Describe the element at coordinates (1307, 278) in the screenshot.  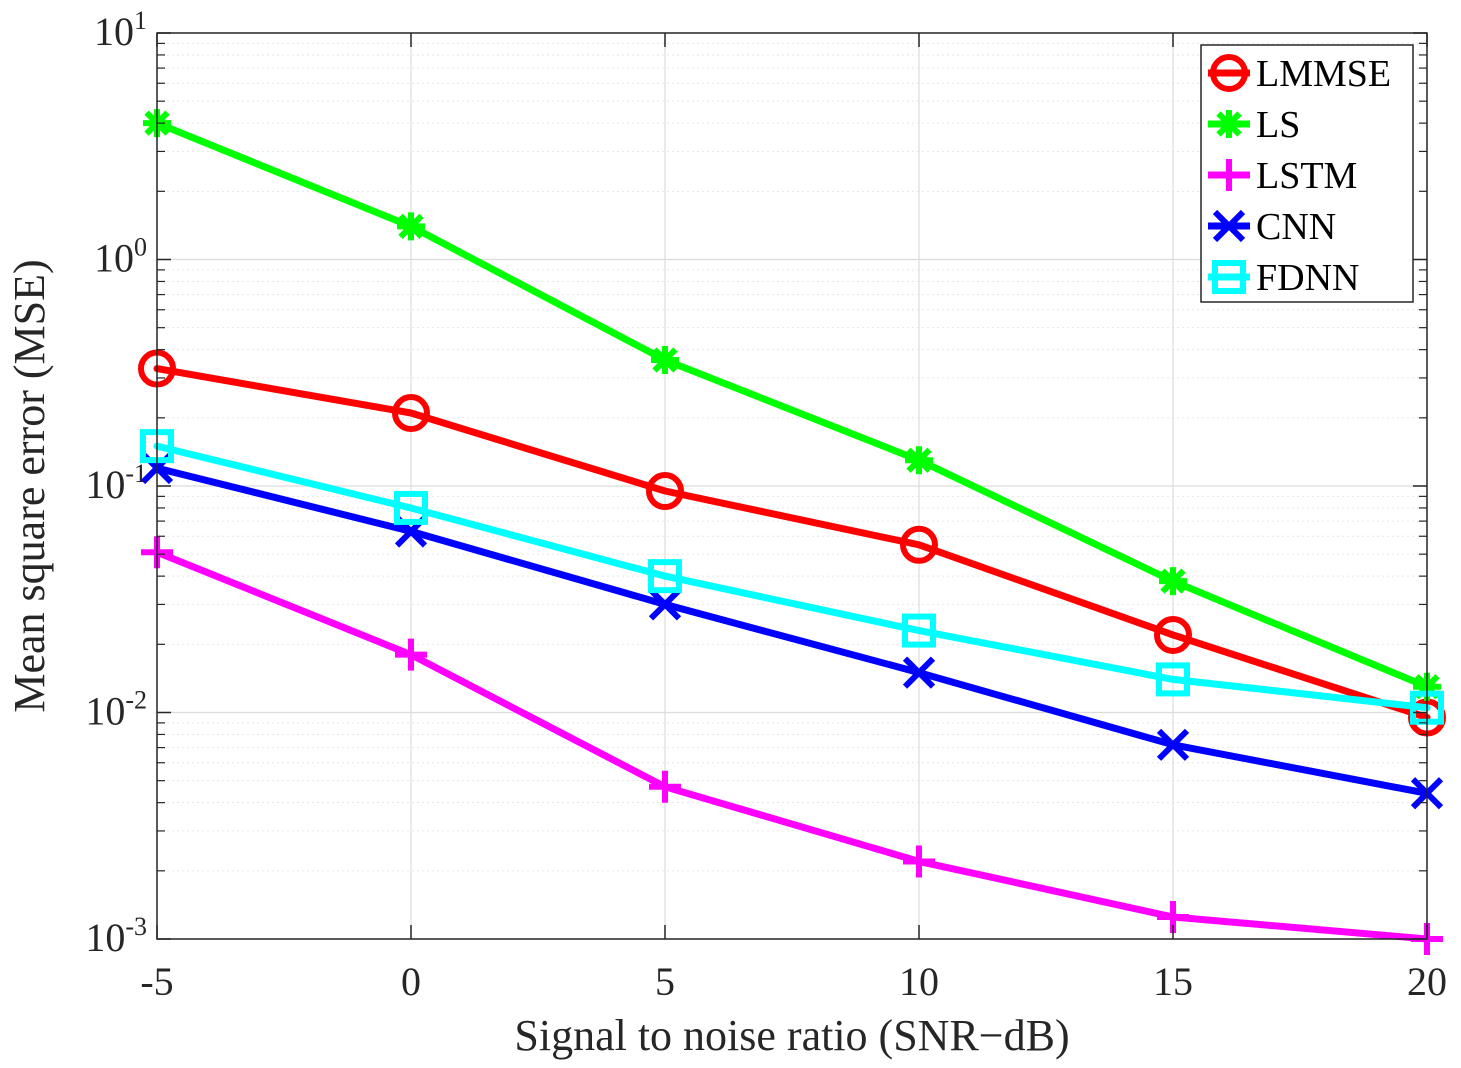
I see `legend-label-fdnn: FDNN` at that location.